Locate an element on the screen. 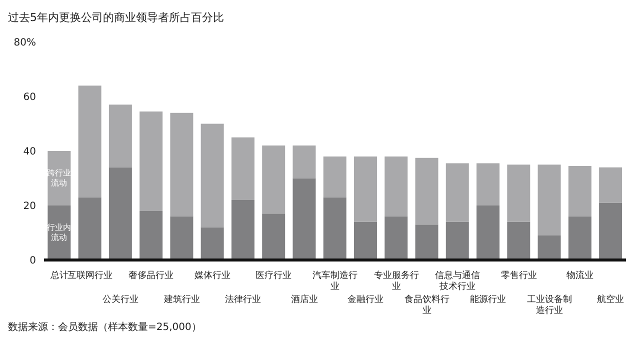 The height and width of the screenshot is (342, 640). x-tick-label: 酒店业 is located at coordinates (304, 299).